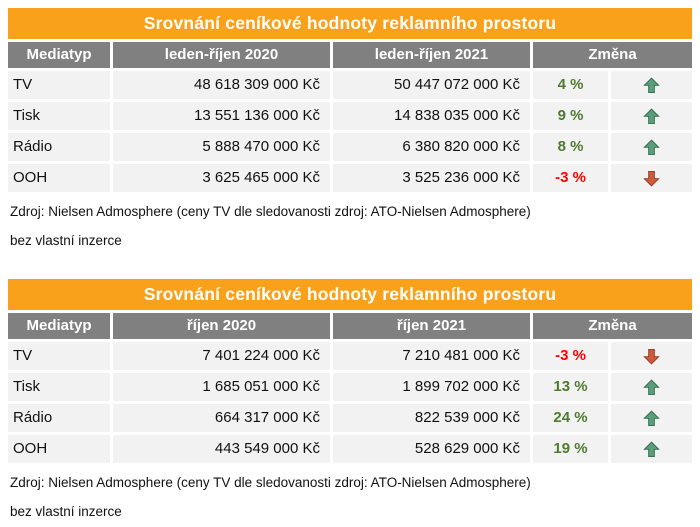  Describe the element at coordinates (570, 387) in the screenshot. I see `row-tisk-change-percent: 13 %` at that location.